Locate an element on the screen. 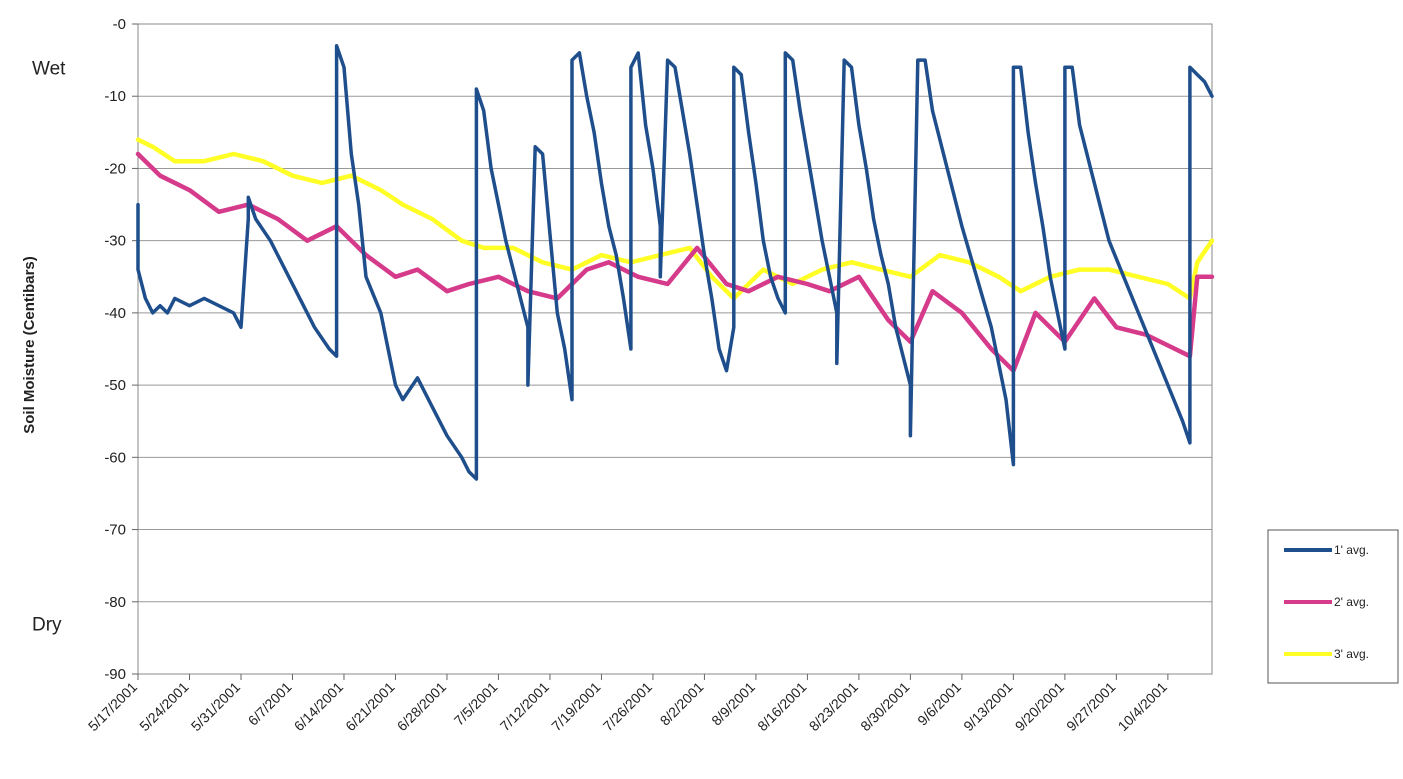 This screenshot has height=779, width=1403. x-tick-label: 6/21/2001 is located at coordinates (370, 707).